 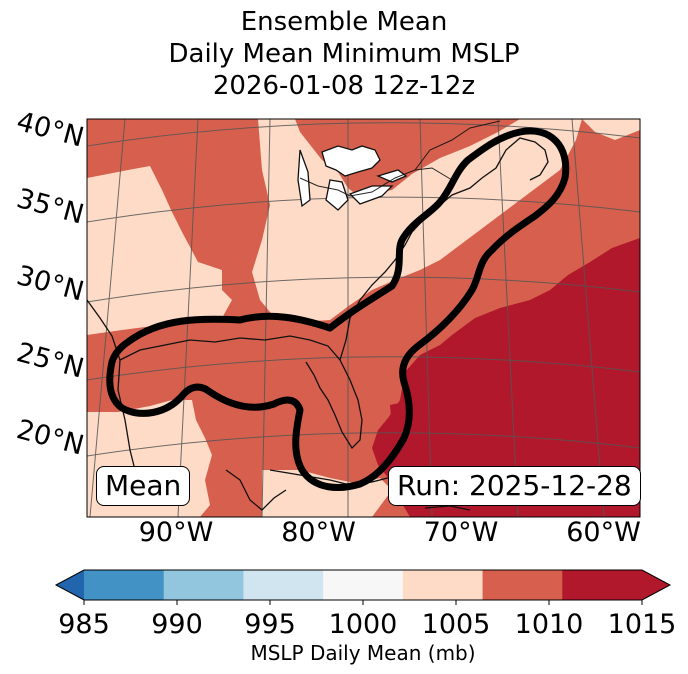 What do you see at coordinates (344, 86) in the screenshot?
I see `chart-title-line-3: 2026-01-08 12z-12z` at bounding box center [344, 86].